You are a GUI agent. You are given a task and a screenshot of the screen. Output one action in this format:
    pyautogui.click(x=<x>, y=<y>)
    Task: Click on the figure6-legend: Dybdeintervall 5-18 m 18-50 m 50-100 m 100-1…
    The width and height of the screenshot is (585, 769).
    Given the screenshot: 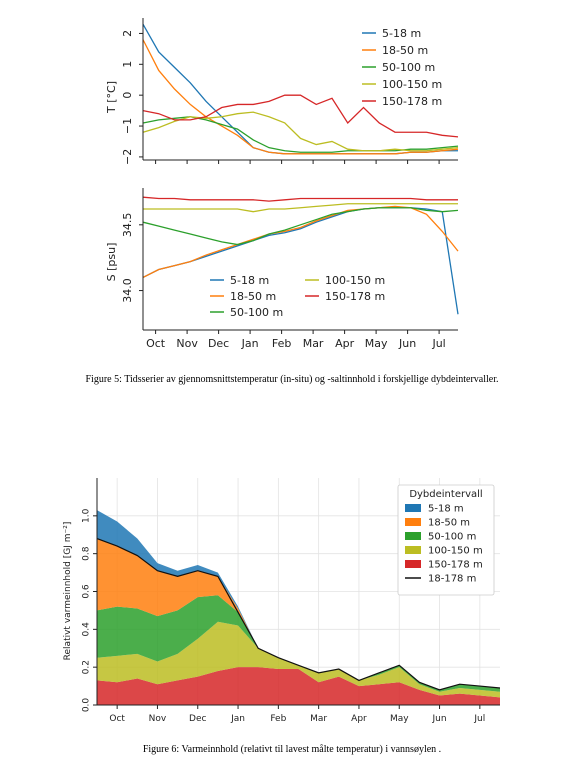 What is the action you would take?
    pyautogui.click(x=446, y=540)
    